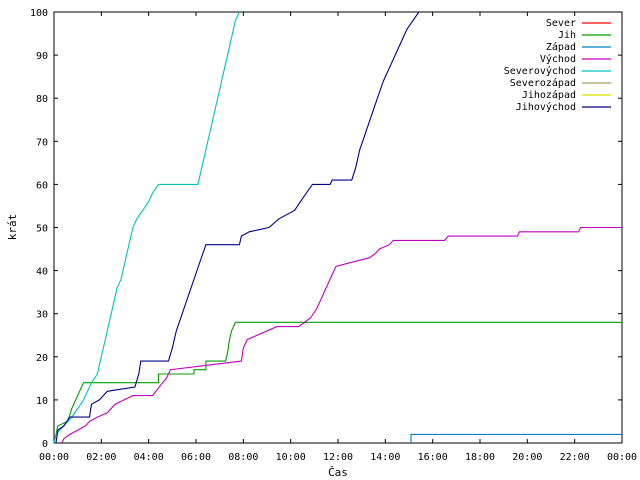 This screenshot has width=640, height=480. What do you see at coordinates (42, 185) in the screenshot?
I see `y-tick-label: 60` at bounding box center [42, 185].